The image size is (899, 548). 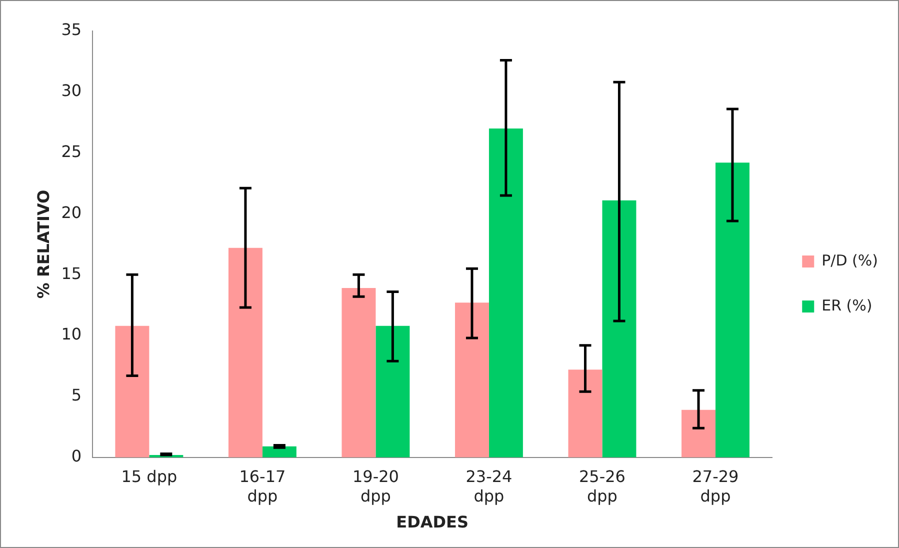 What do you see at coordinates (71, 151) in the screenshot?
I see `y-tick-label: 25` at bounding box center [71, 151].